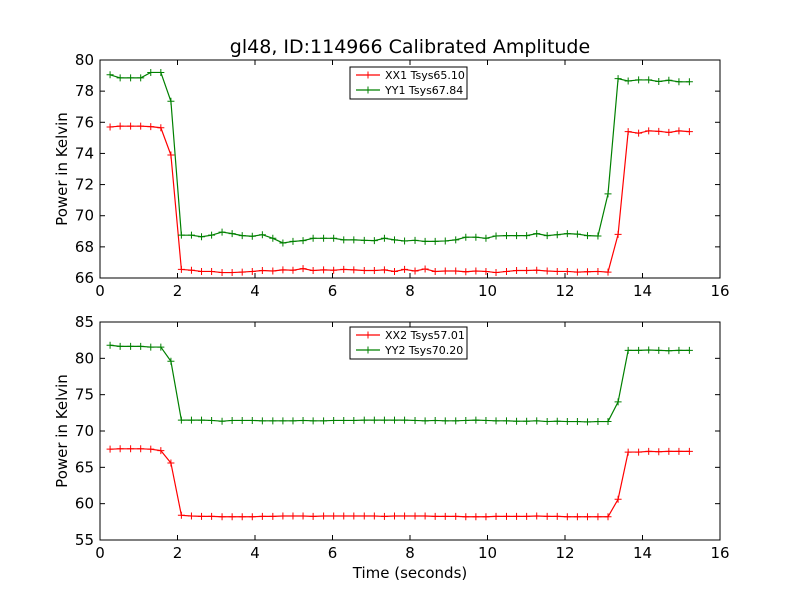 This screenshot has width=800, height=600. What do you see at coordinates (425, 75) in the screenshot?
I see `legend-label: XX1 Tsys65.10` at bounding box center [425, 75].